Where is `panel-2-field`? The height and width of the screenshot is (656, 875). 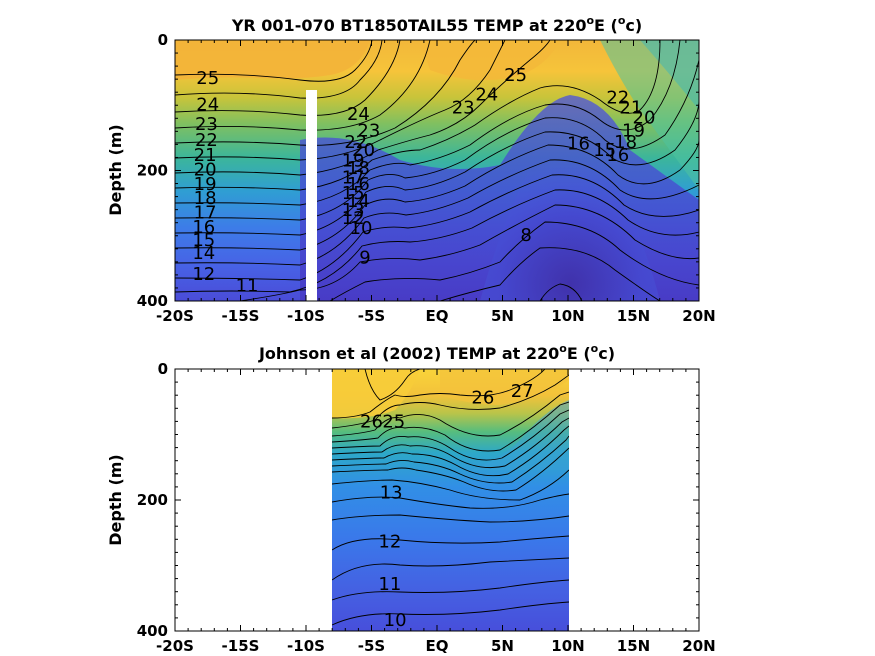
panel-2-field is located at coordinates (450, 500).